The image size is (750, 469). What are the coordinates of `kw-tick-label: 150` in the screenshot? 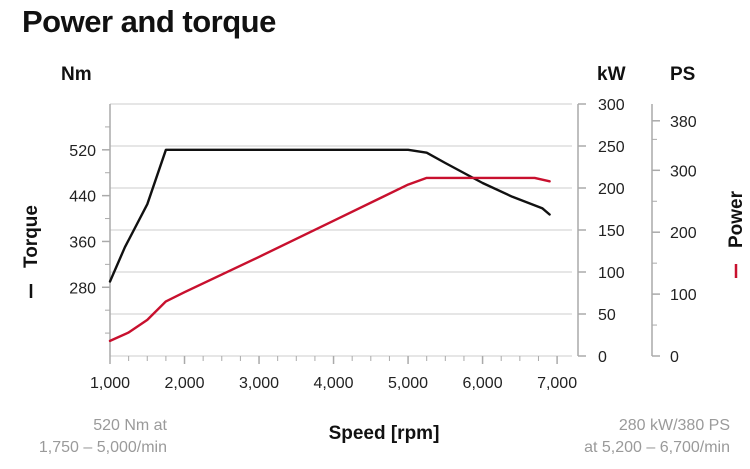 It's located at (611, 231).